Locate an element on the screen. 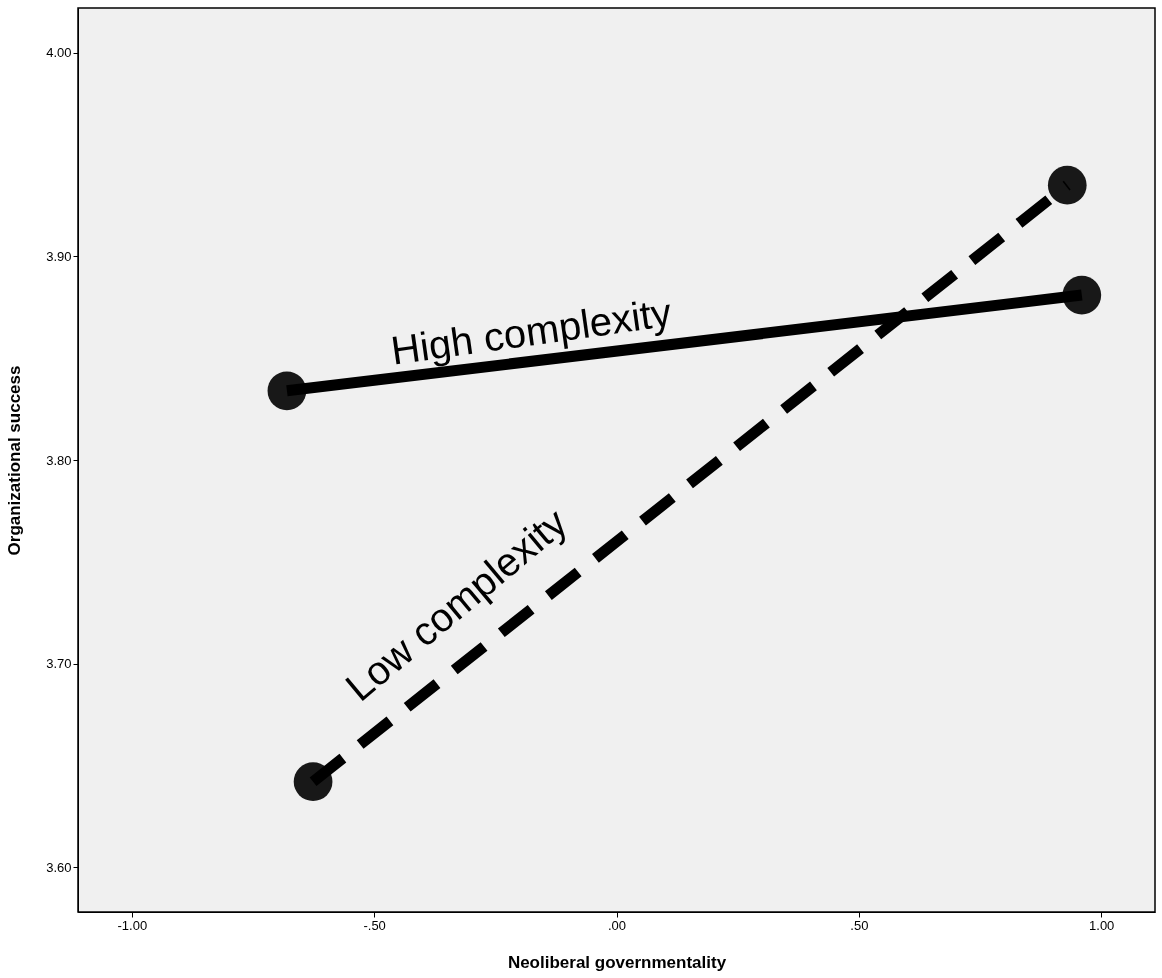 The height and width of the screenshot is (978, 1162). x-tick-label: .50 is located at coordinates (859, 925).